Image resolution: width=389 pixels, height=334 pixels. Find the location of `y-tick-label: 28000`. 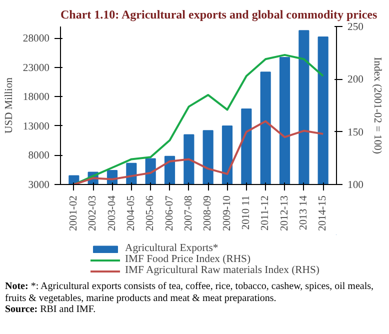

y-tick-label: 28000 is located at coordinates (36, 39).